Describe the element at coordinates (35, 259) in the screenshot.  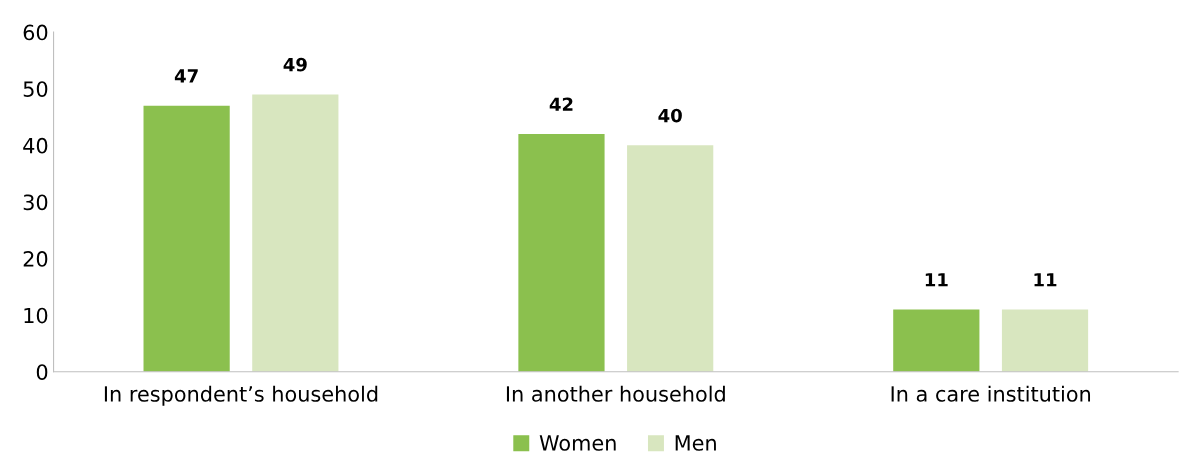
I see `y-tick-label: 20` at that location.